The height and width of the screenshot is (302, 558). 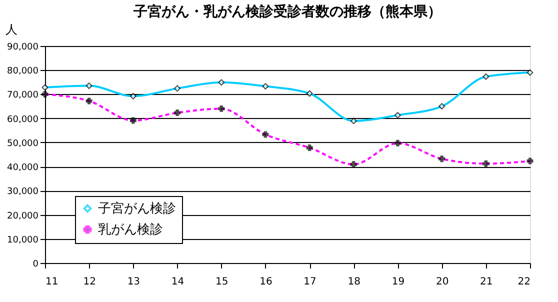 What do you see at coordinates (524, 282) in the screenshot?
I see `x-tick-label: 22` at bounding box center [524, 282].